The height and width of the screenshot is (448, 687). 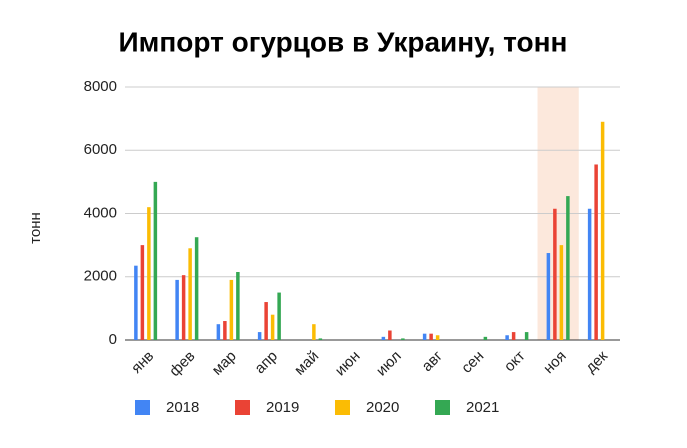 What do you see at coordinates (182, 364) in the screenshot?
I see `x-tick-label: фев` at bounding box center [182, 364].